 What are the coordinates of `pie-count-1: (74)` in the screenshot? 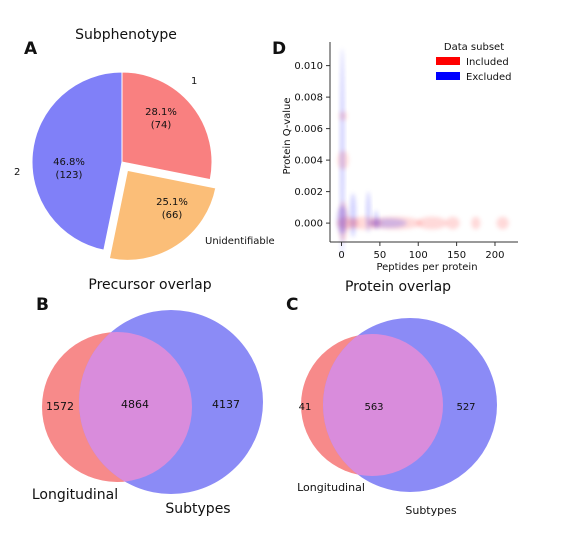 It's located at (161, 125).